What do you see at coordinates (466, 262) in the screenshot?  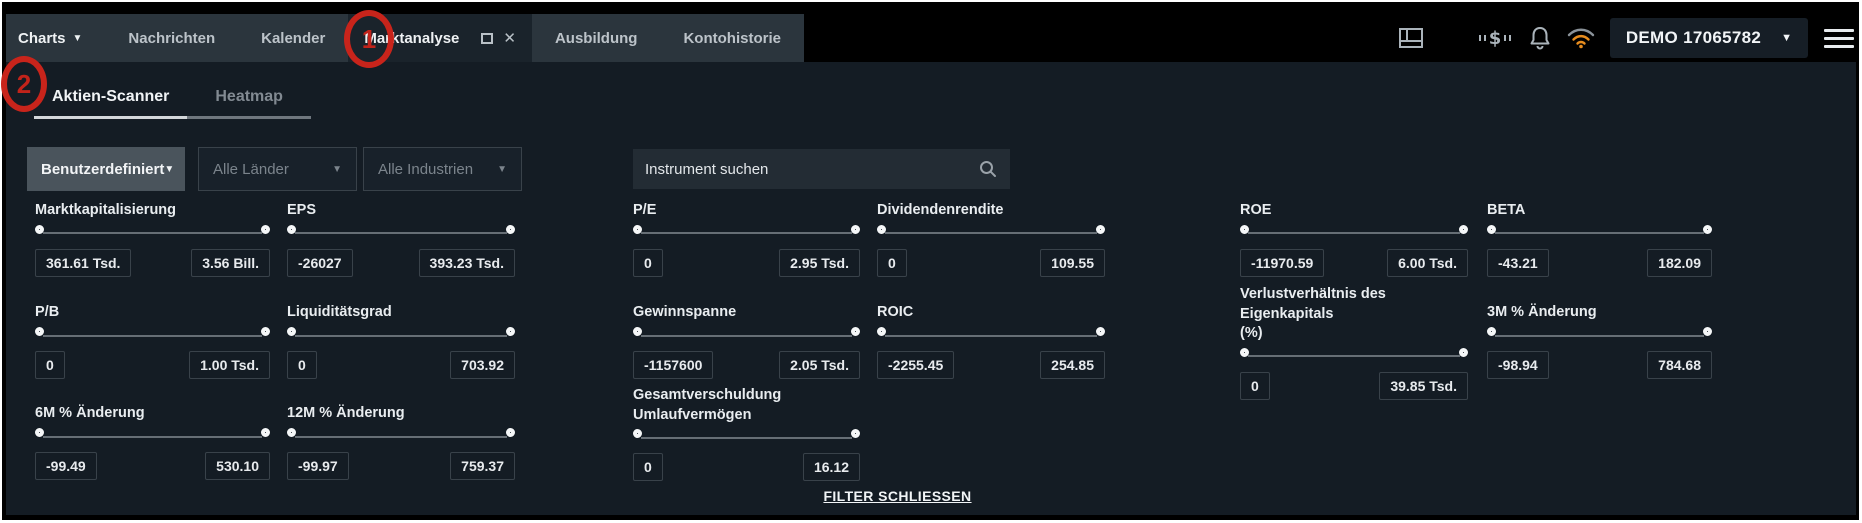 I see `max-value: 393.23 Tsd.` at bounding box center [466, 262].